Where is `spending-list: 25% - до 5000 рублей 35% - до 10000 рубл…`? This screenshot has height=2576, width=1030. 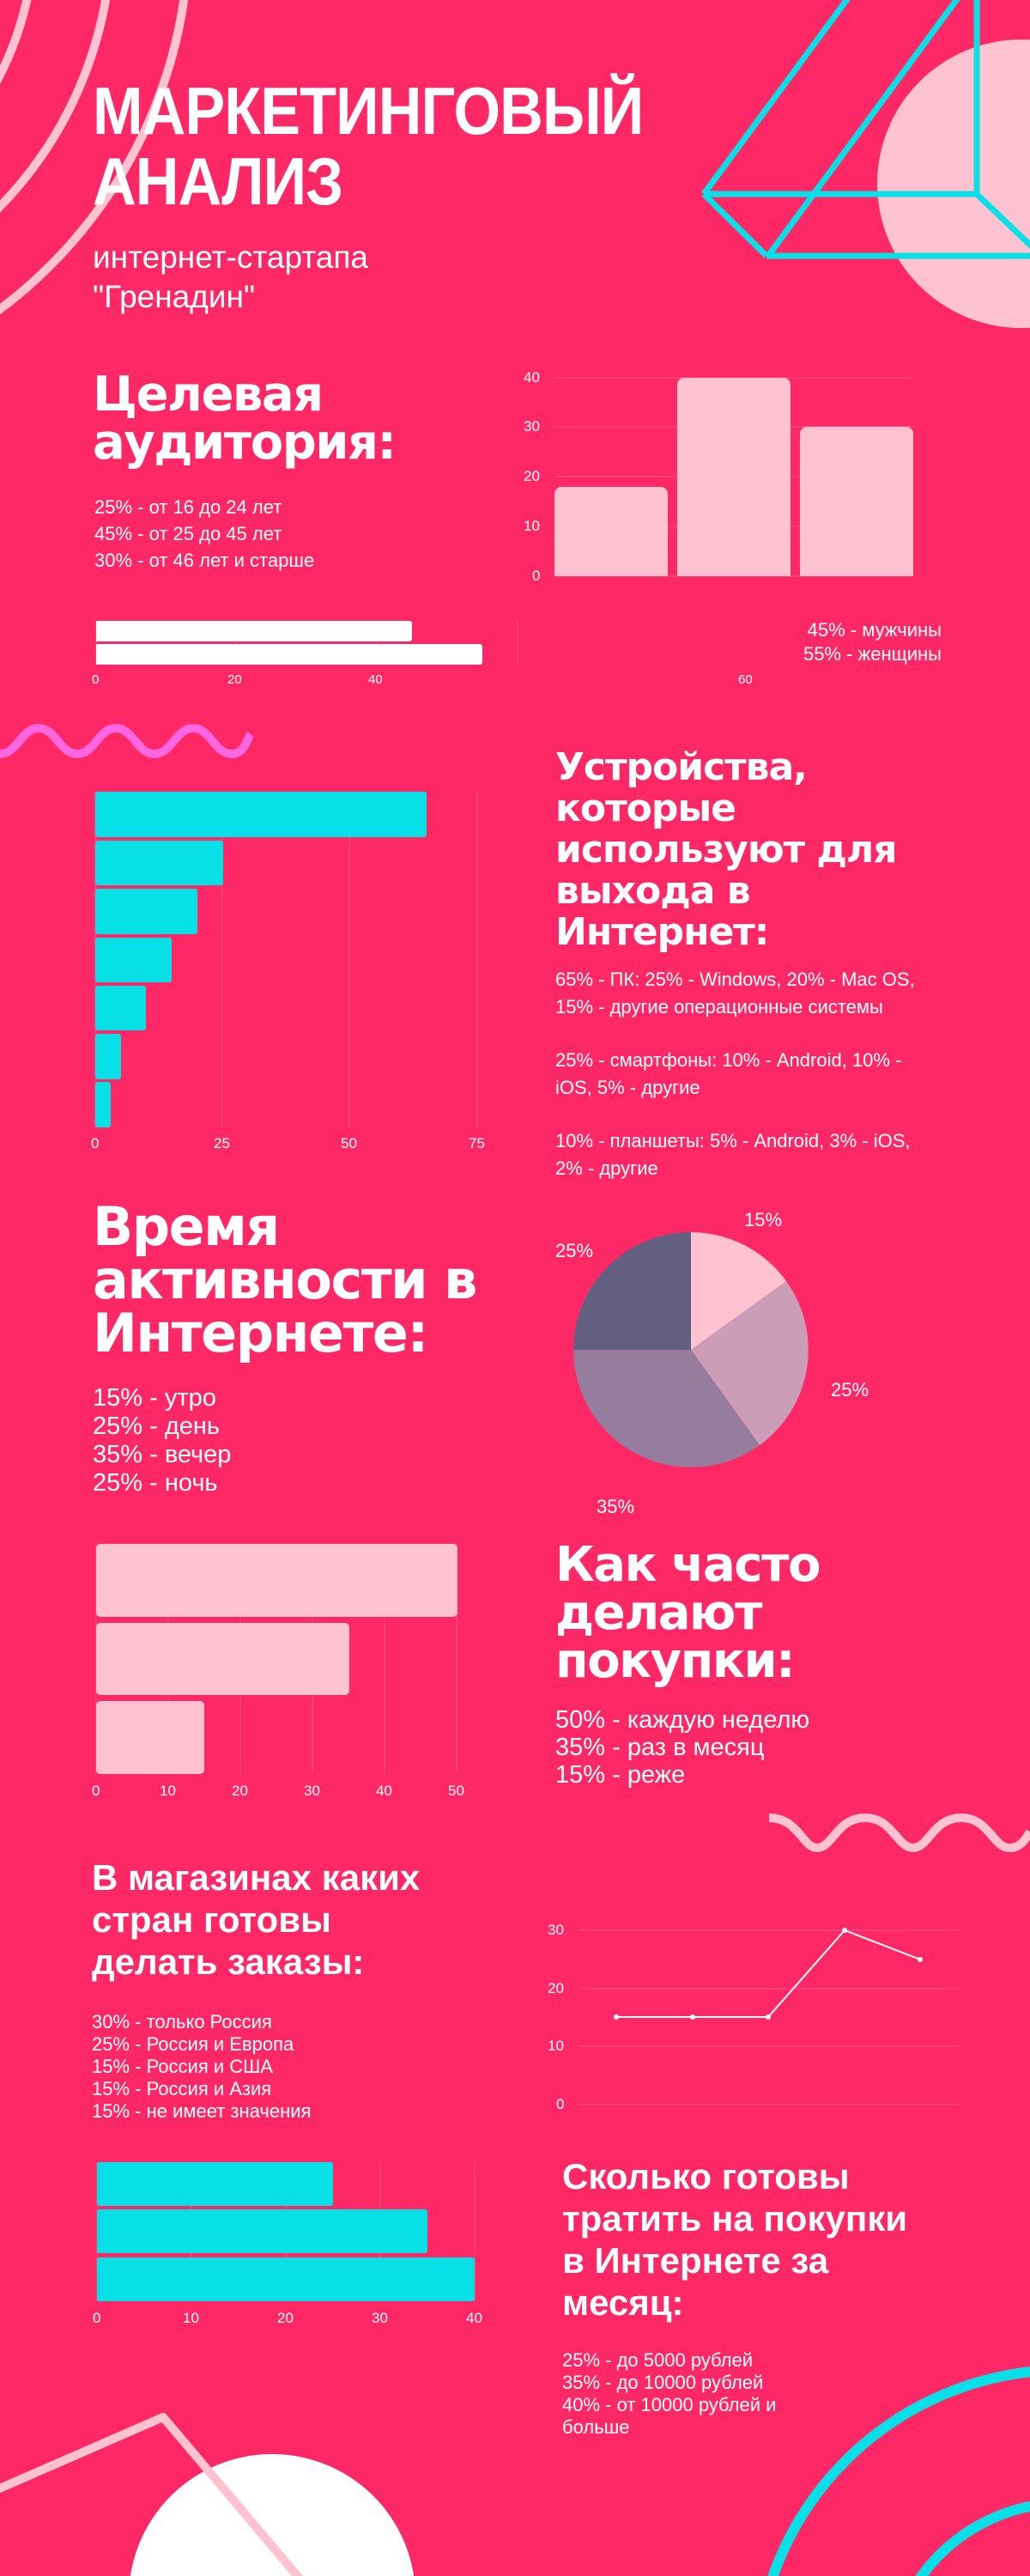 spending-list: 25% - до 5000 рублей 35% - до 10000 рубл… is located at coordinates (669, 2394).